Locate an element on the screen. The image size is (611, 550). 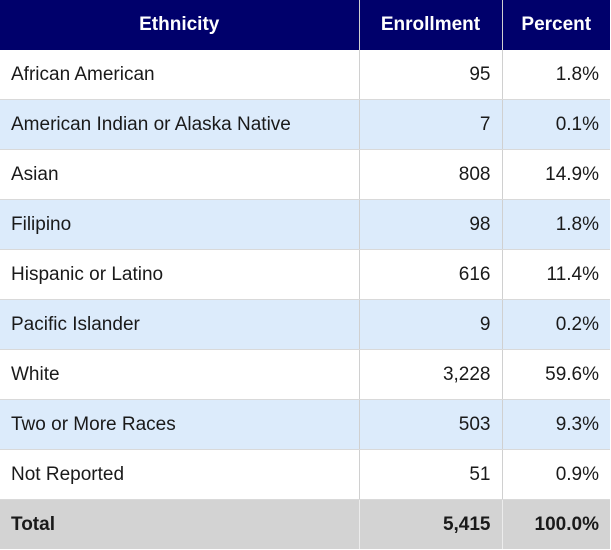
percent-cell: 0.9% is located at coordinates (556, 474).